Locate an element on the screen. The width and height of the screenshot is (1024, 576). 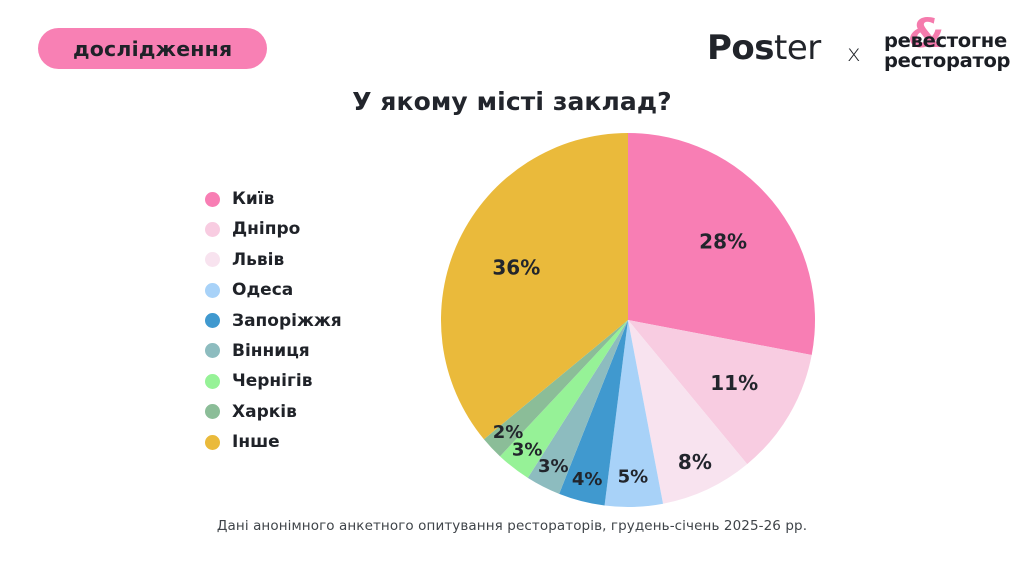
legend-item: Дніпро is located at coordinates (273, 229).